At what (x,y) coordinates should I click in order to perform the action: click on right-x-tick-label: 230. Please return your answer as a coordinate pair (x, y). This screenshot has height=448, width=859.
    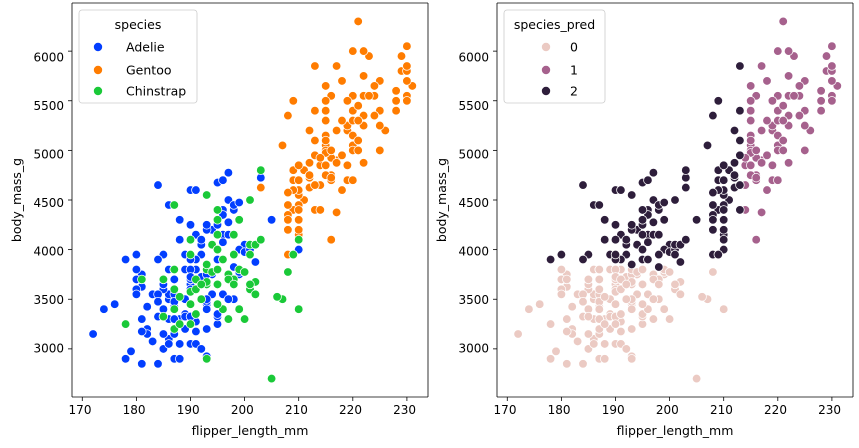
    Looking at the image, I should click on (829, 410).